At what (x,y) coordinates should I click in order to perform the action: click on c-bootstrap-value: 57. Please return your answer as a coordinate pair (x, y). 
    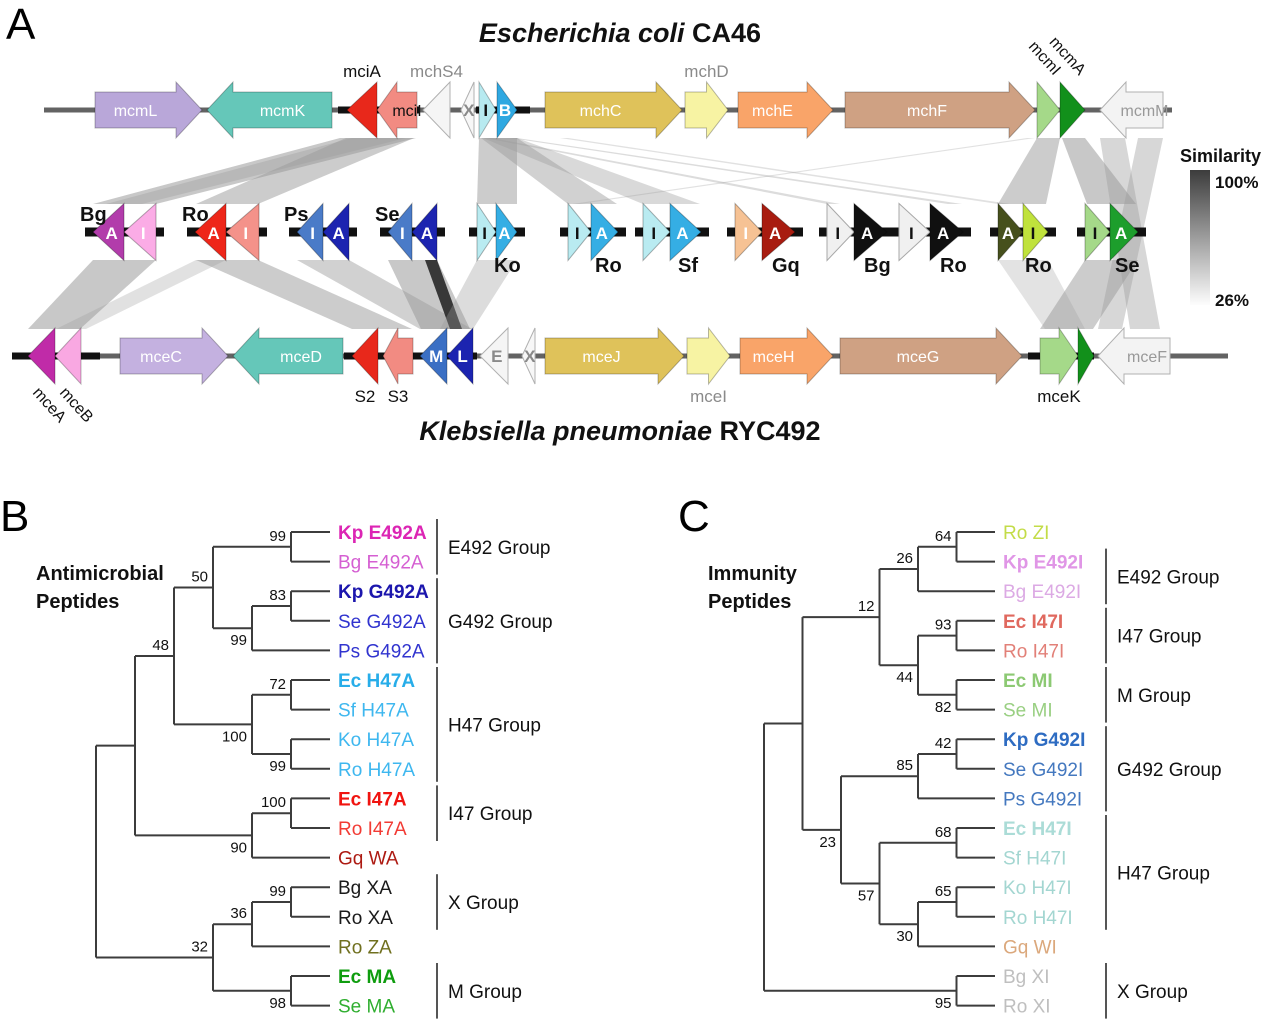
    Looking at the image, I should click on (866, 896).